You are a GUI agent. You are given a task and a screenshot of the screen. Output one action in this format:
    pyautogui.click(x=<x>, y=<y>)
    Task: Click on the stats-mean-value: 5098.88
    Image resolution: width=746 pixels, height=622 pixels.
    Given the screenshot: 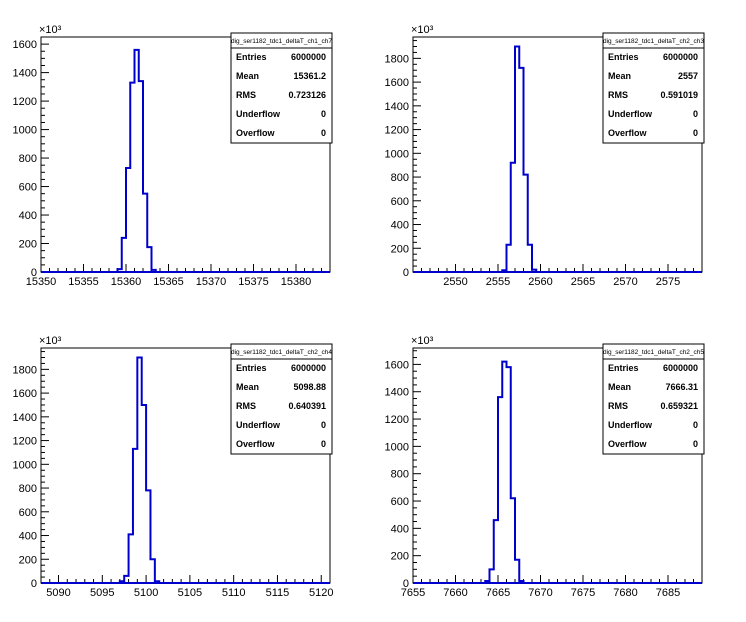 What is the action you would take?
    pyautogui.click(x=309, y=387)
    